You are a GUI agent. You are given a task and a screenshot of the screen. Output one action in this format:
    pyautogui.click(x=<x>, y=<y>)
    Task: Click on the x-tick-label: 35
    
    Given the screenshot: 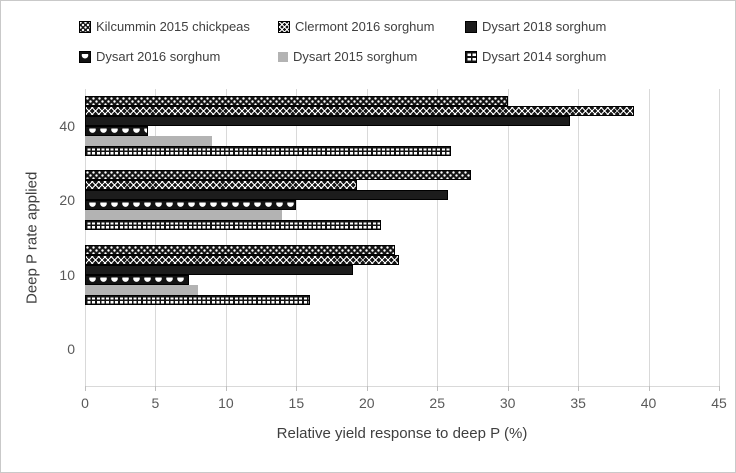 What is the action you would take?
    pyautogui.click(x=578, y=403)
    